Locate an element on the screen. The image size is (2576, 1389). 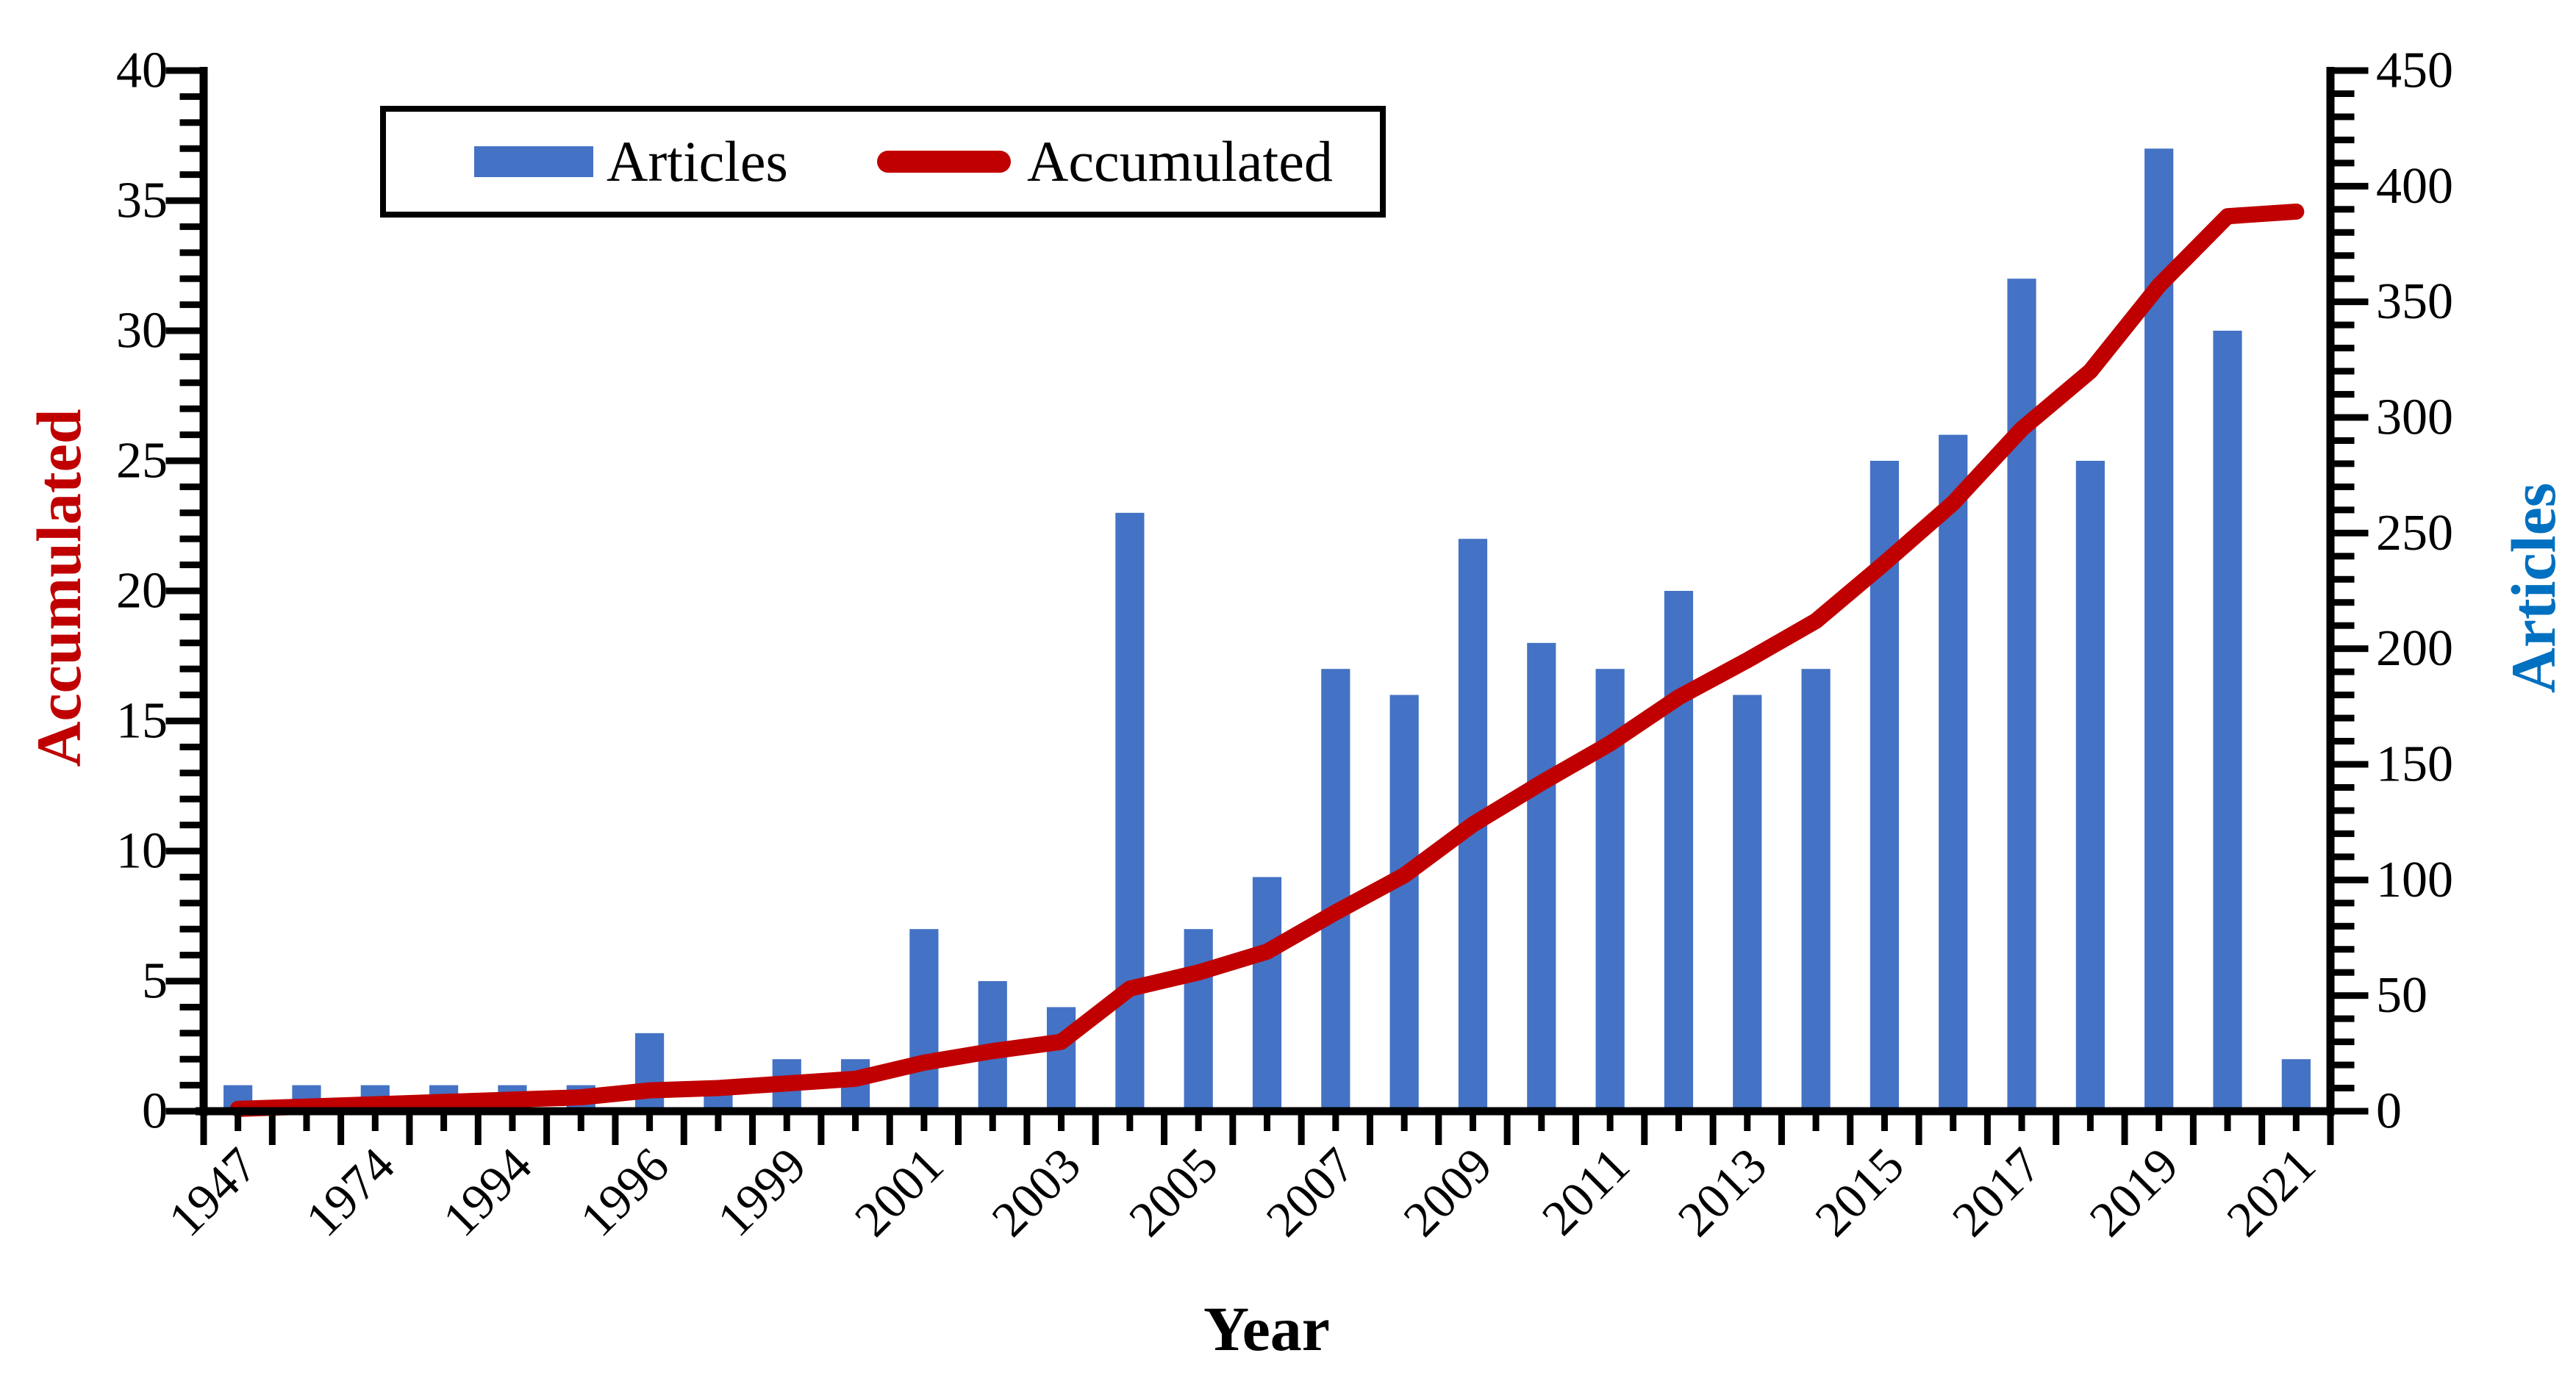
left-axis-tick-label: 40 is located at coordinates (142, 71).